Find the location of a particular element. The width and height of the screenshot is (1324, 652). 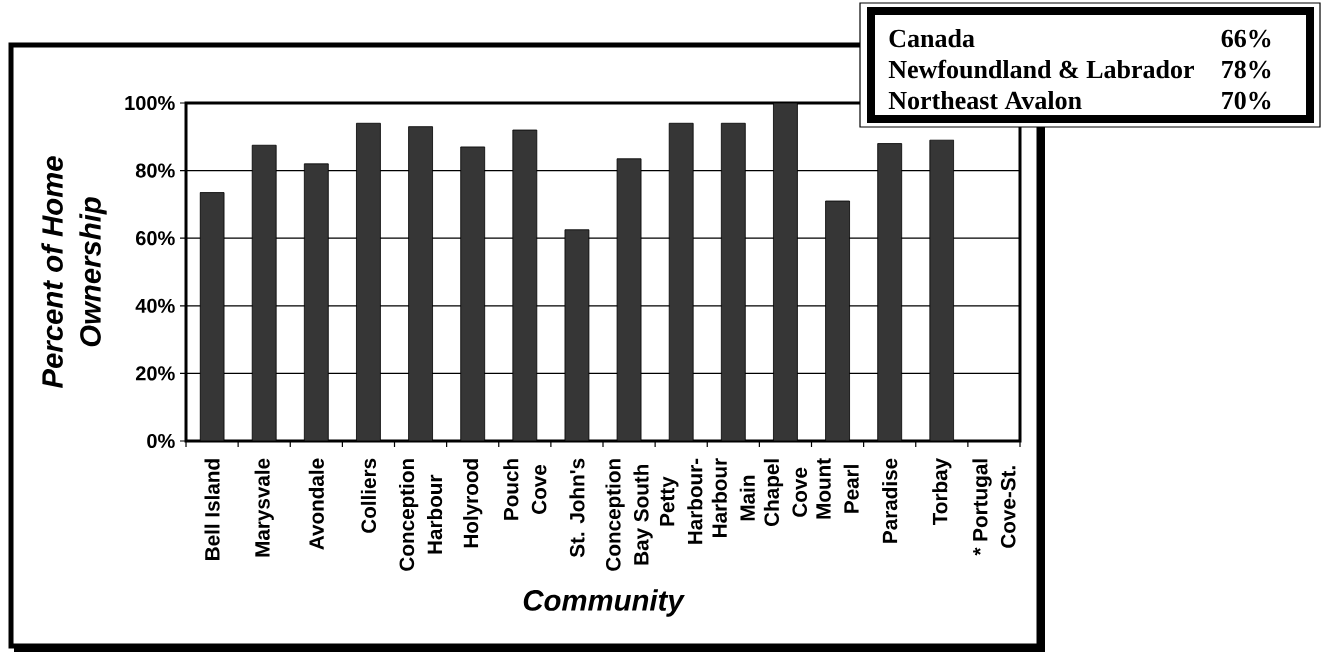

text: Newfoundland & Labrador is located at coordinates (1041, 69).